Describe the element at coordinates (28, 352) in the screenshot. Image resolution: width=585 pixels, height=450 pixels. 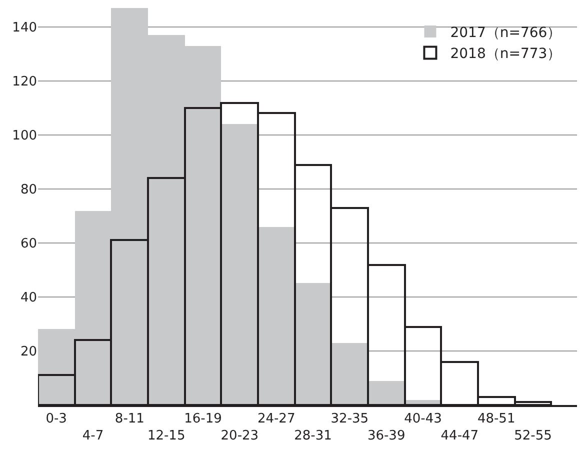
I see `y-tick-label: 20` at that location.